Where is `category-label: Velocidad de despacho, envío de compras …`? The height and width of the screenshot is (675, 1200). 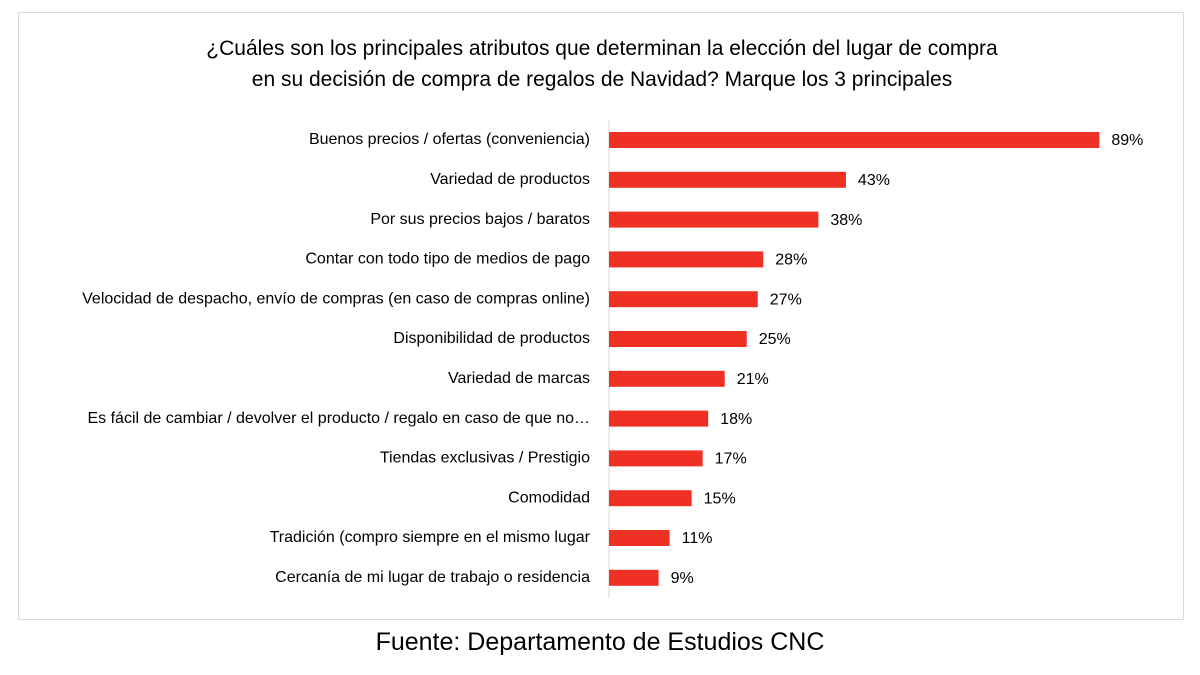 category-label: Velocidad de despacho, envío de compras … is located at coordinates (336, 298).